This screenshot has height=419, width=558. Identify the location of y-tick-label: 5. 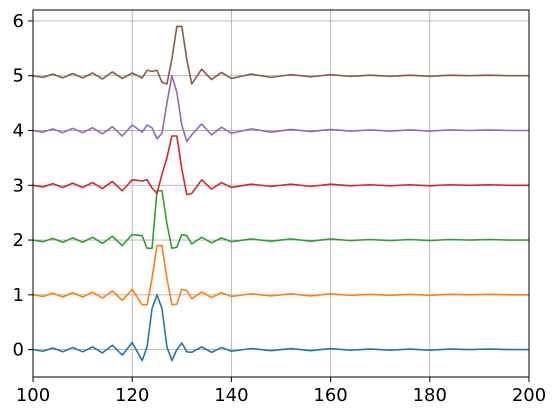
(18, 76).